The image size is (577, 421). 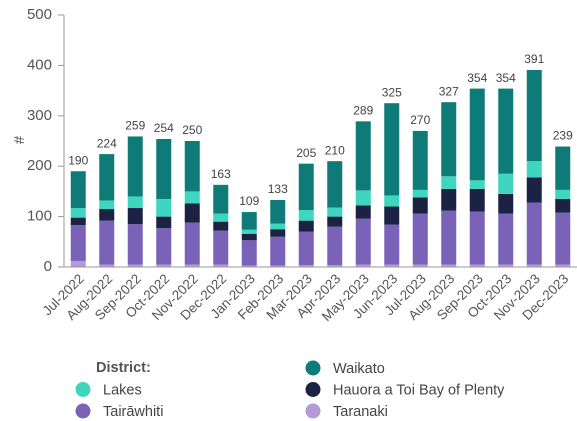 I want to click on legend-label: Taranaki, so click(x=360, y=412).